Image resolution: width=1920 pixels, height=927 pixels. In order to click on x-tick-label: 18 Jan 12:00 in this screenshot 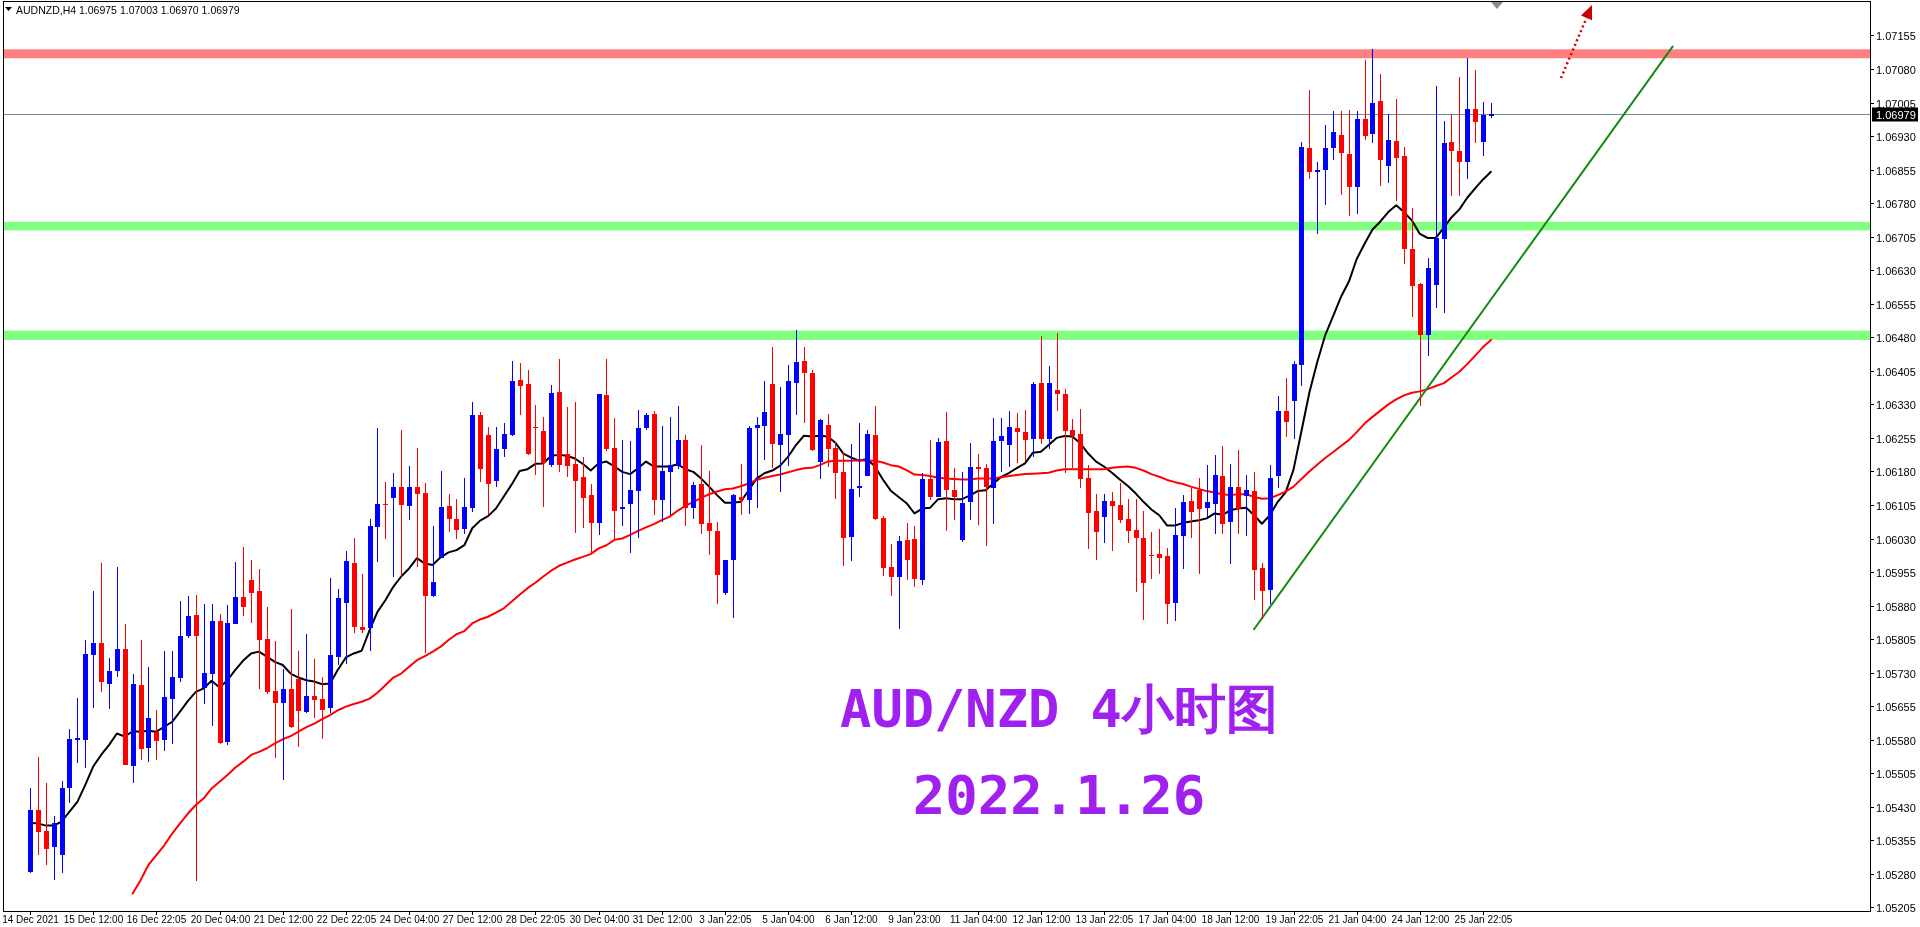, I will do `click(1230, 919)`.